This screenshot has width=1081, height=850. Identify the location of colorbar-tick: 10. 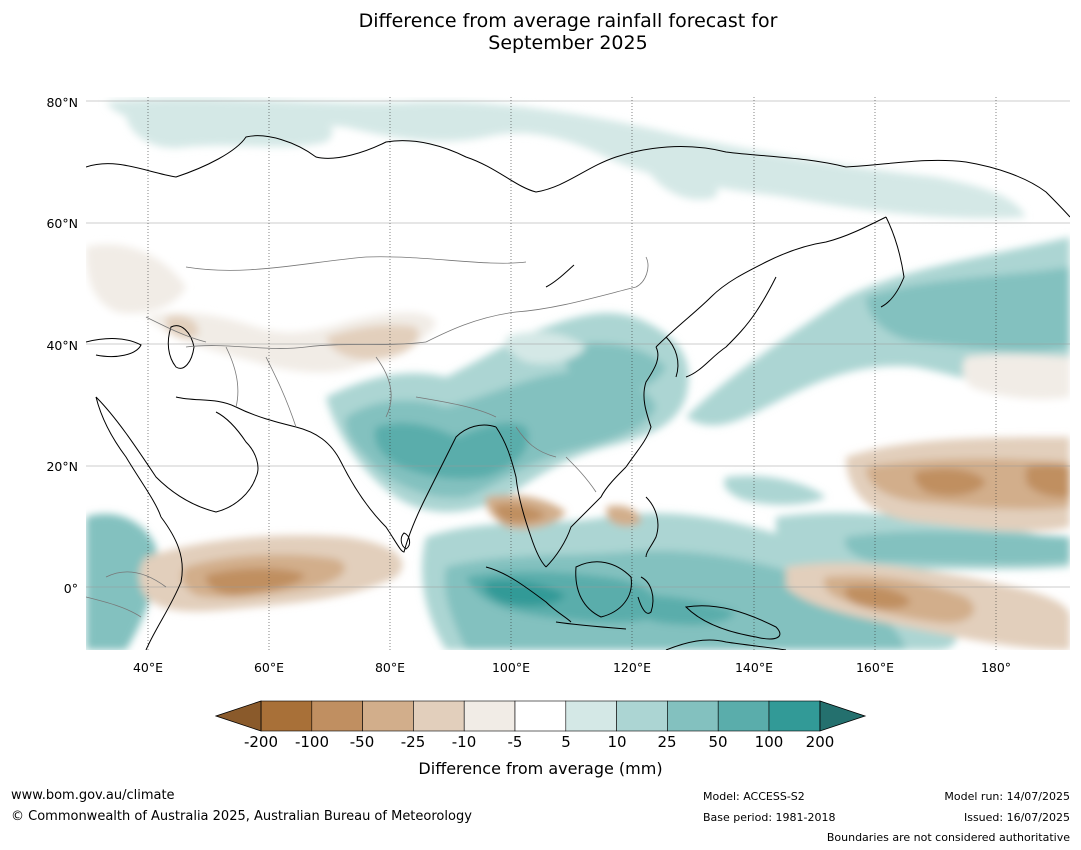
(617, 742).